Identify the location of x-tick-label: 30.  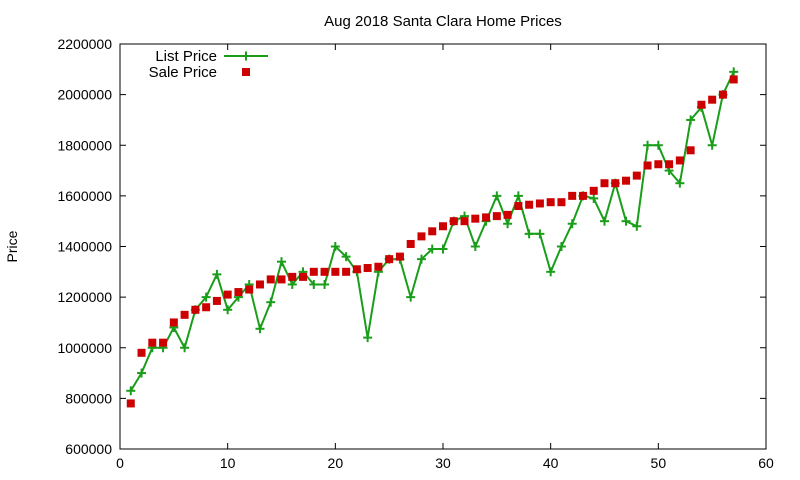
(443, 463).